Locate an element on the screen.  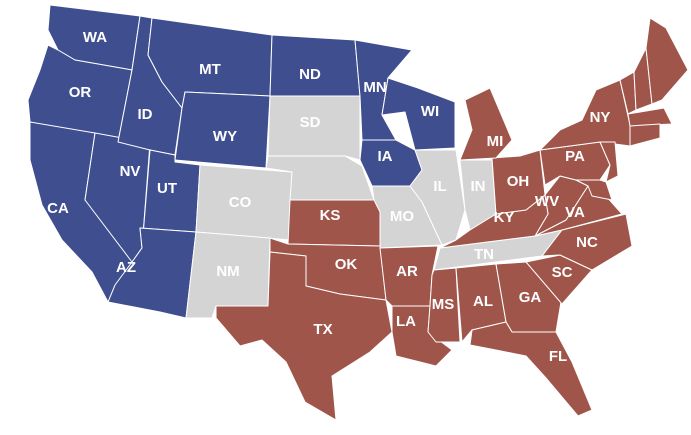
state-label-wa: WA is located at coordinates (95, 37).